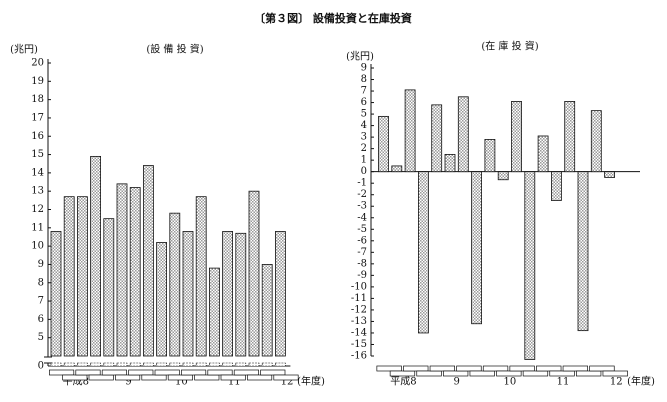 This screenshot has width=667, height=402. What do you see at coordinates (364, 102) in the screenshot?
I see `y-tick-label: 6` at bounding box center [364, 102].